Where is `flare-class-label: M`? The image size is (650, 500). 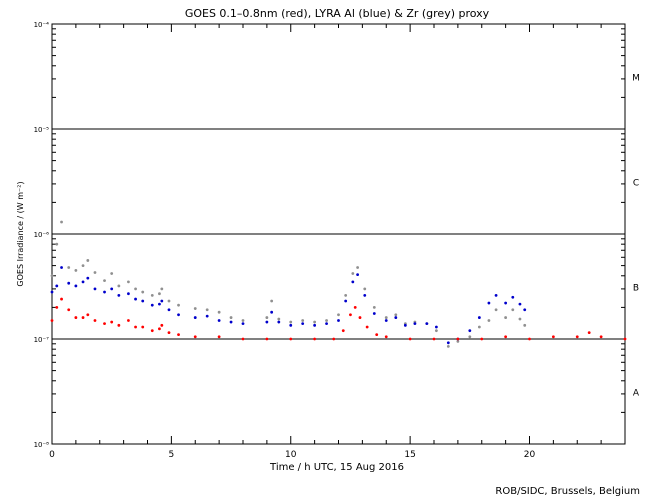
flare-class-label: M is located at coordinates (636, 79).